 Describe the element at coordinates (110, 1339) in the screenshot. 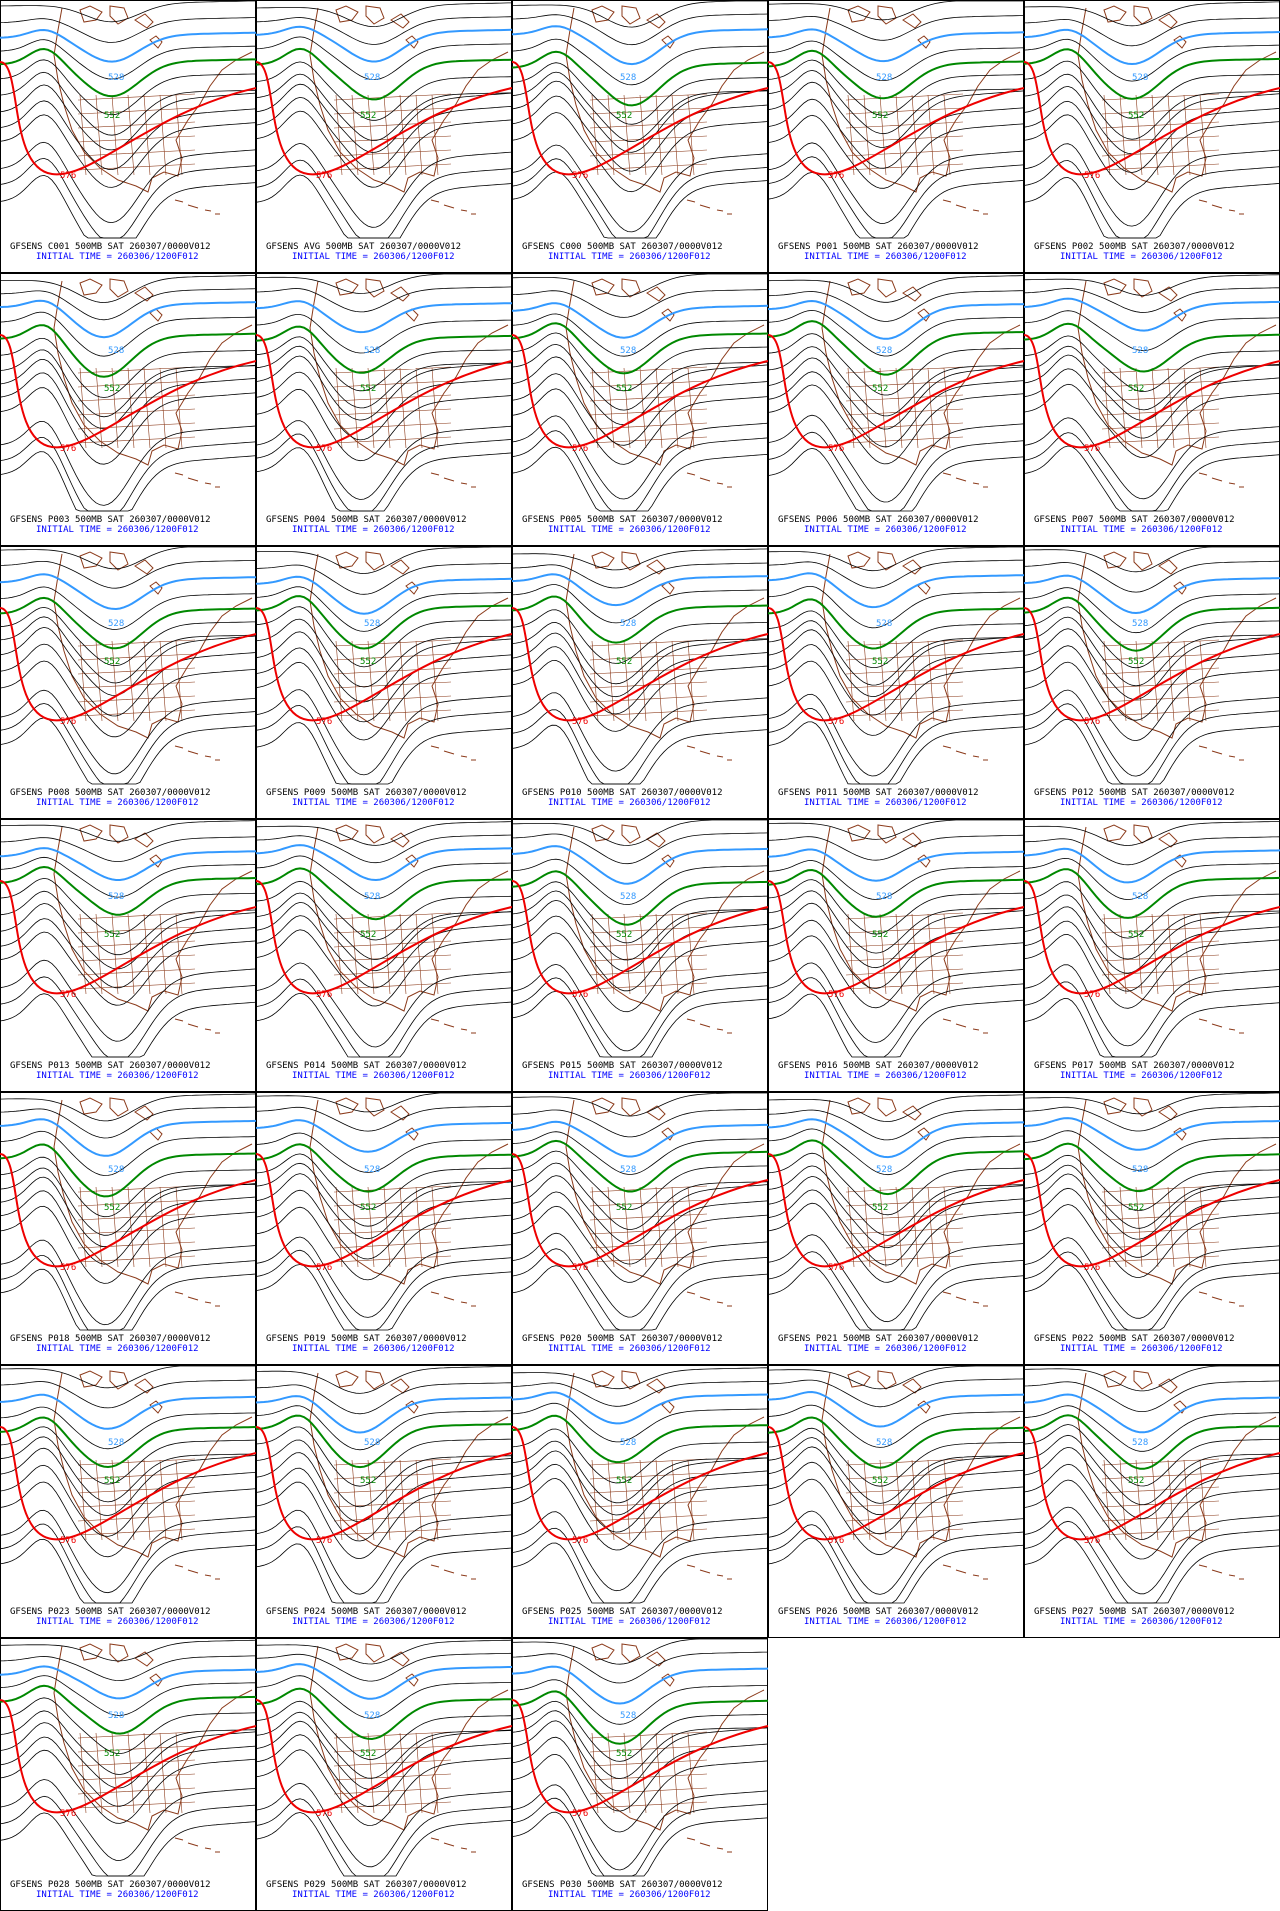

I see `panel-title: GFSENS P018 500MB SAT 260307/0000V012` at that location.